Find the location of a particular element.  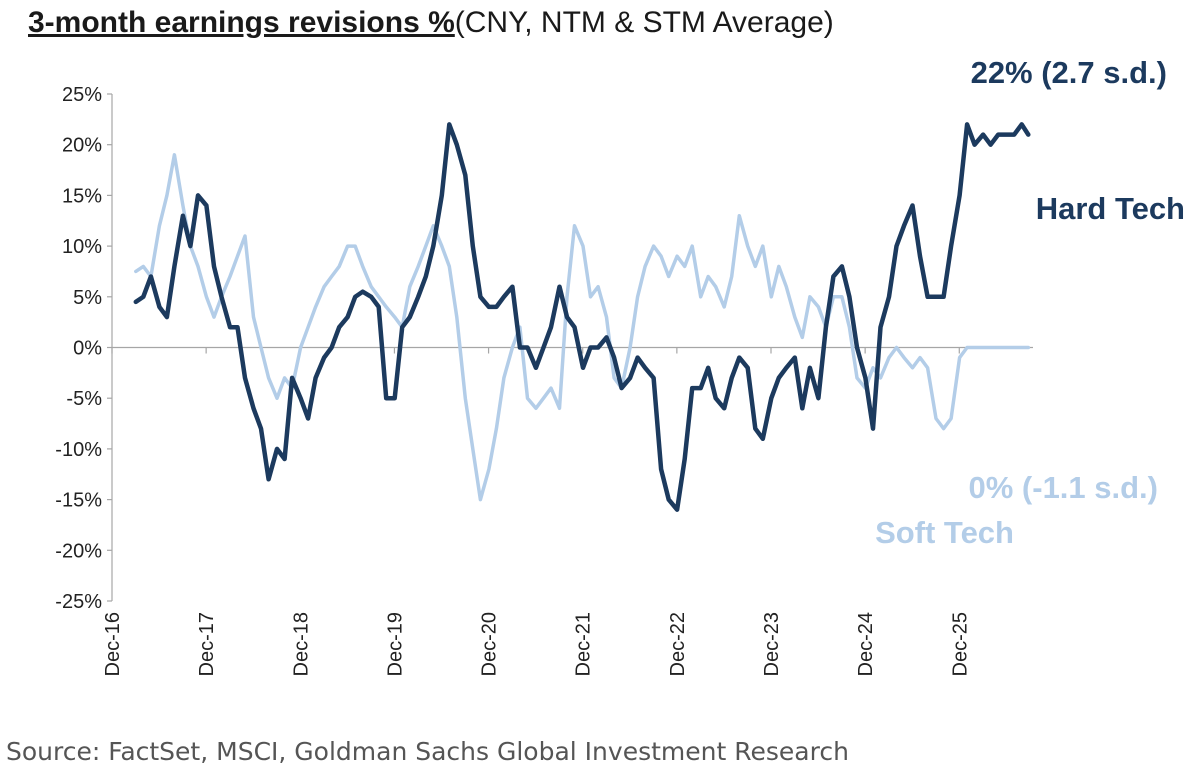

x-tick-label: Dec-20 is located at coordinates (490, 644).